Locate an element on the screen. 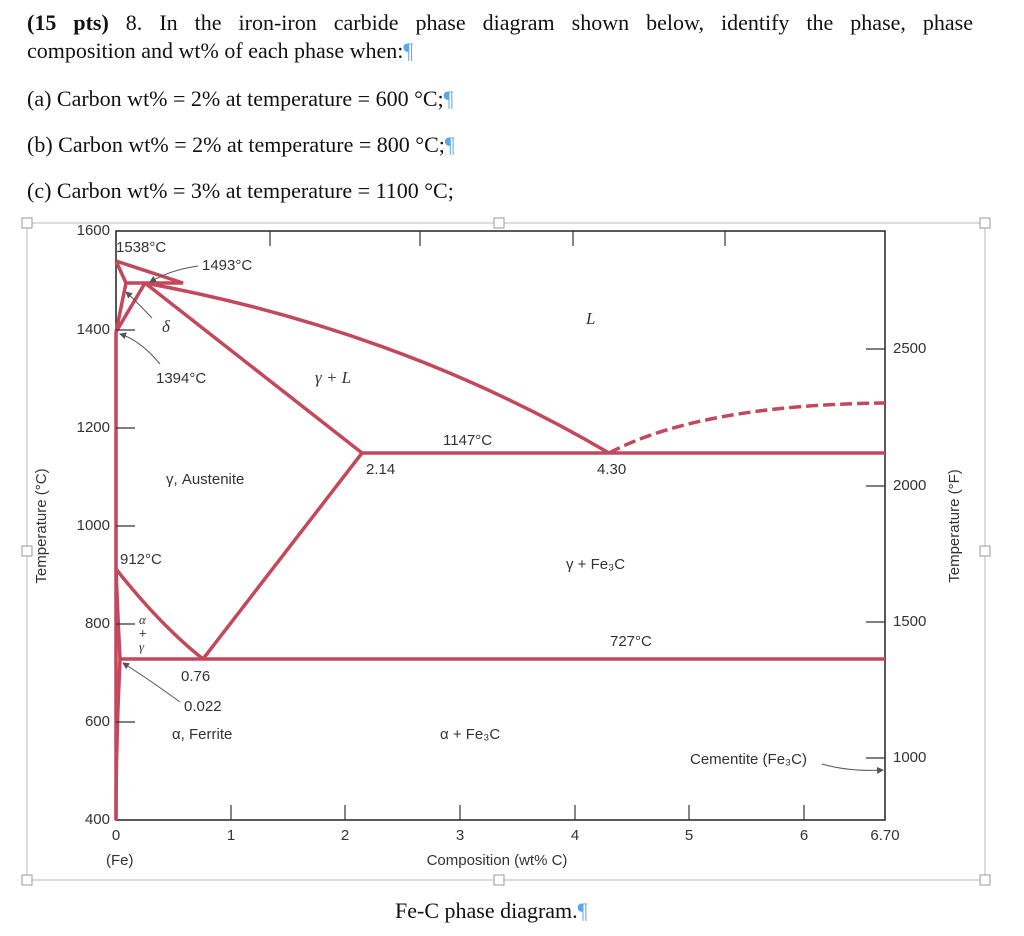  x-tick-label: 2 is located at coordinates (345, 835).